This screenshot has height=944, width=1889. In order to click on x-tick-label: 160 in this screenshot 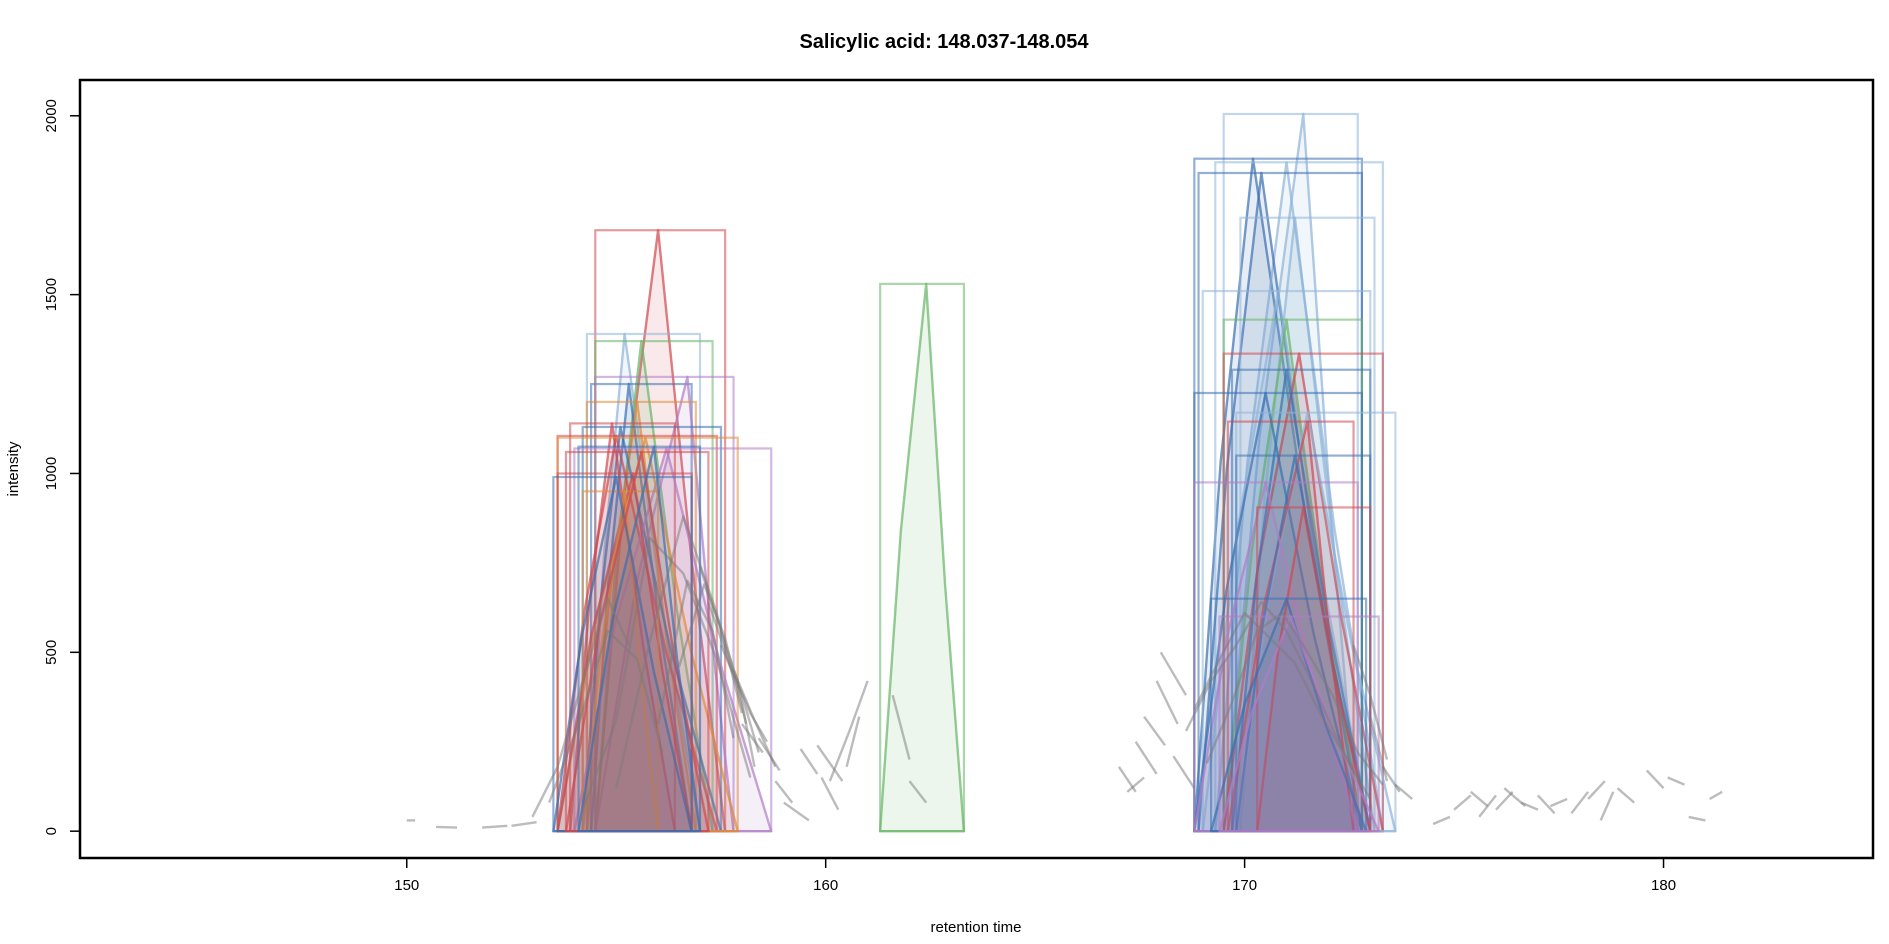, I will do `click(825, 885)`.